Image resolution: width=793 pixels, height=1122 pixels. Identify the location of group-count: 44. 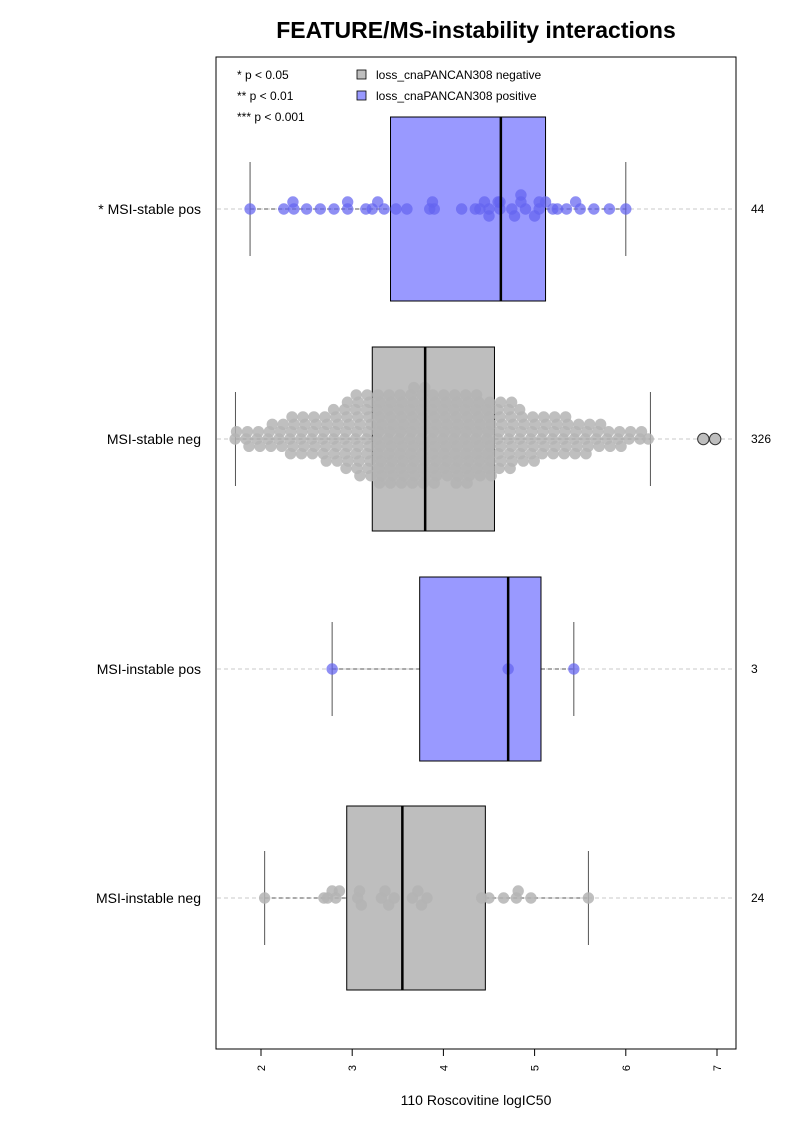
(758, 209).